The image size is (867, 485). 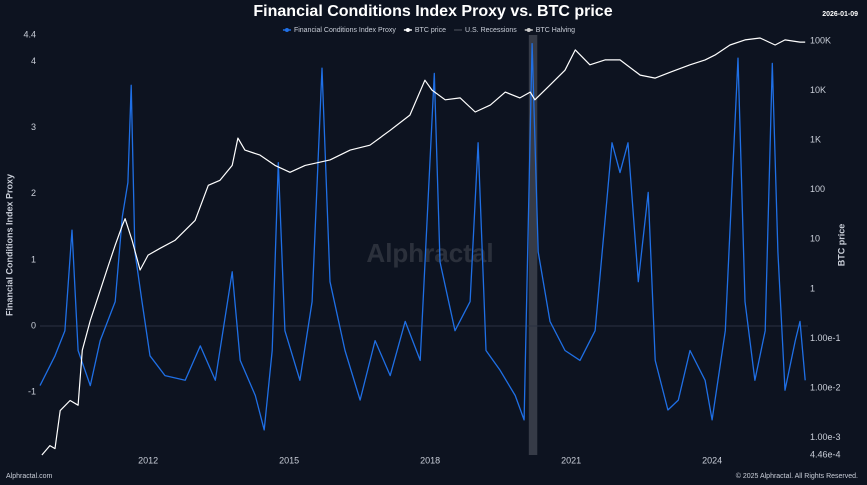 I want to click on y-tick-label: 0, so click(x=33, y=325).